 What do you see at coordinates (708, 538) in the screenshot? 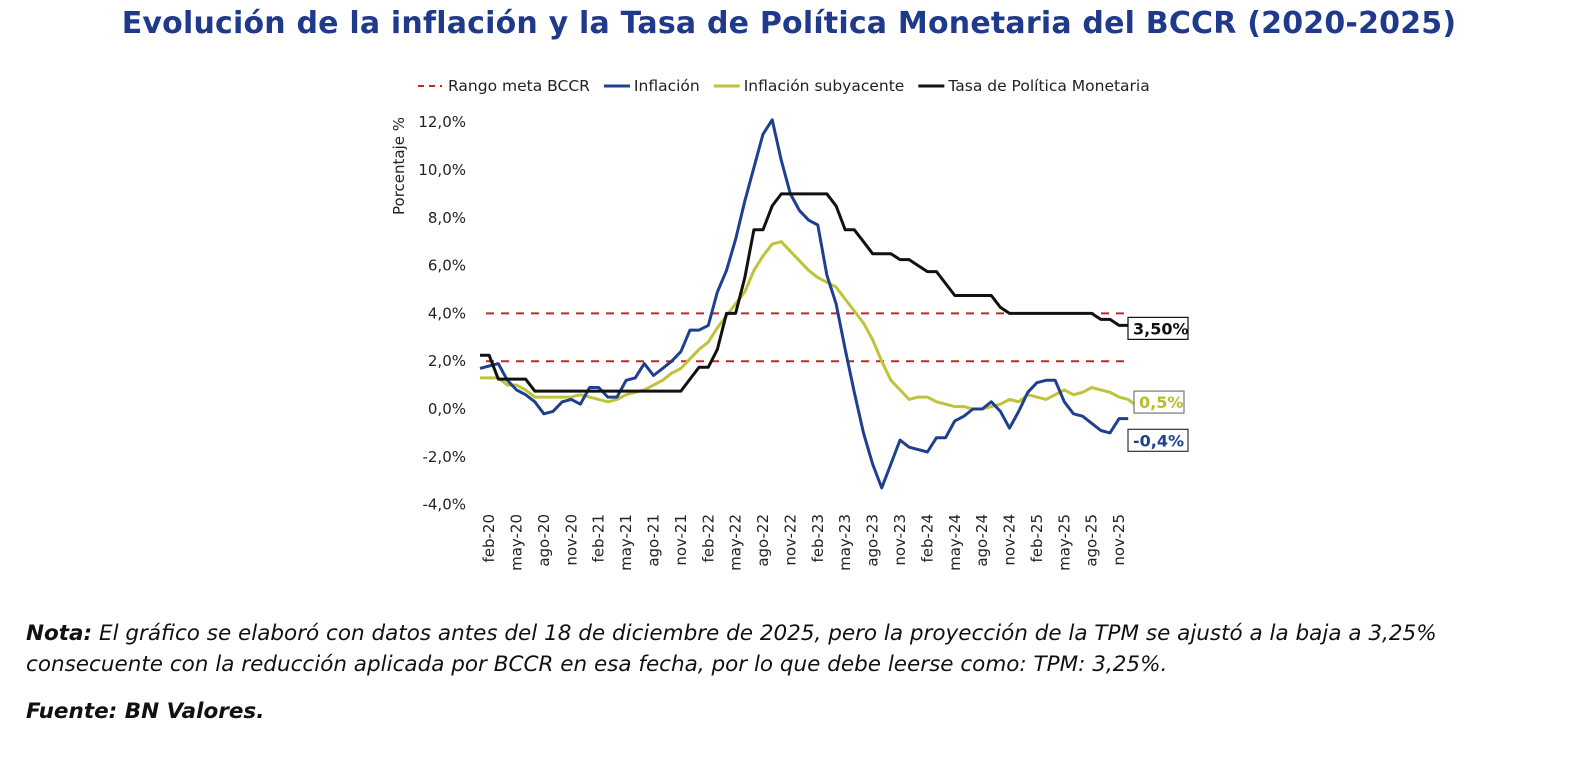
I see `x-tick-label: feb-22` at bounding box center [708, 538].